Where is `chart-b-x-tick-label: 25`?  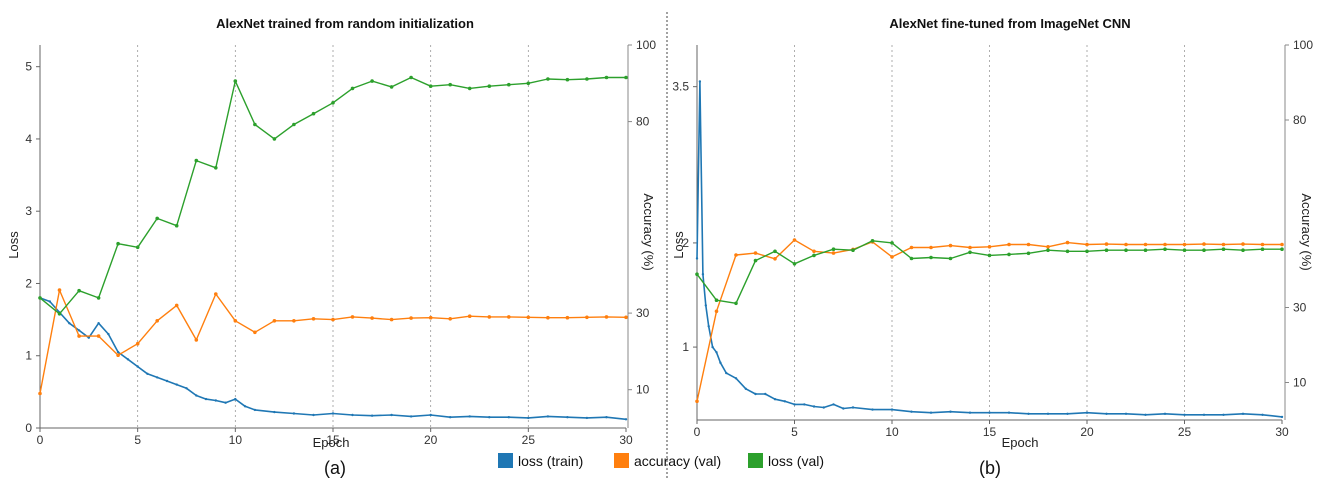
chart-b-x-tick-label: 25 is located at coordinates (1185, 432).